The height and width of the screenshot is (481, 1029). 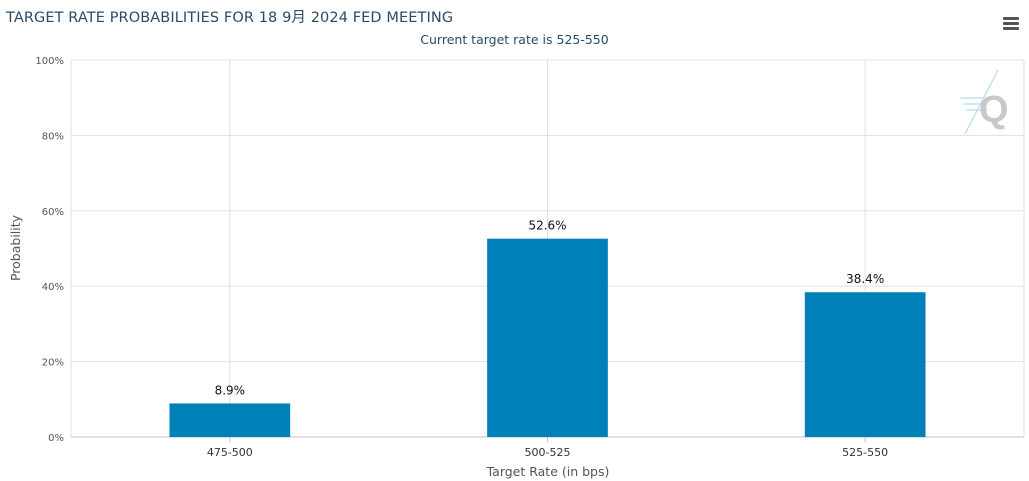 I want to click on q-logo-icon: Q, so click(x=984, y=102).